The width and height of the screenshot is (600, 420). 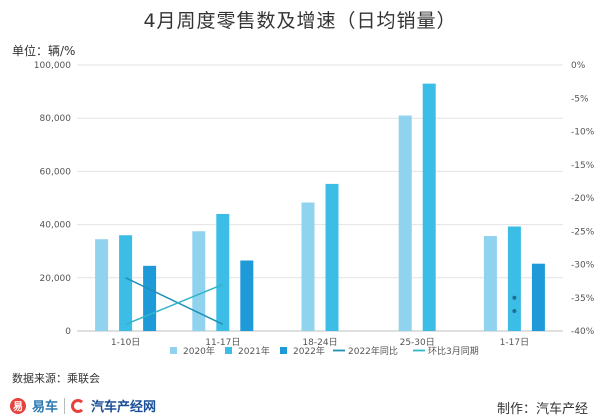 What do you see at coordinates (453, 351) in the screenshot?
I see `legend-label: 环比3月同期` at bounding box center [453, 351].